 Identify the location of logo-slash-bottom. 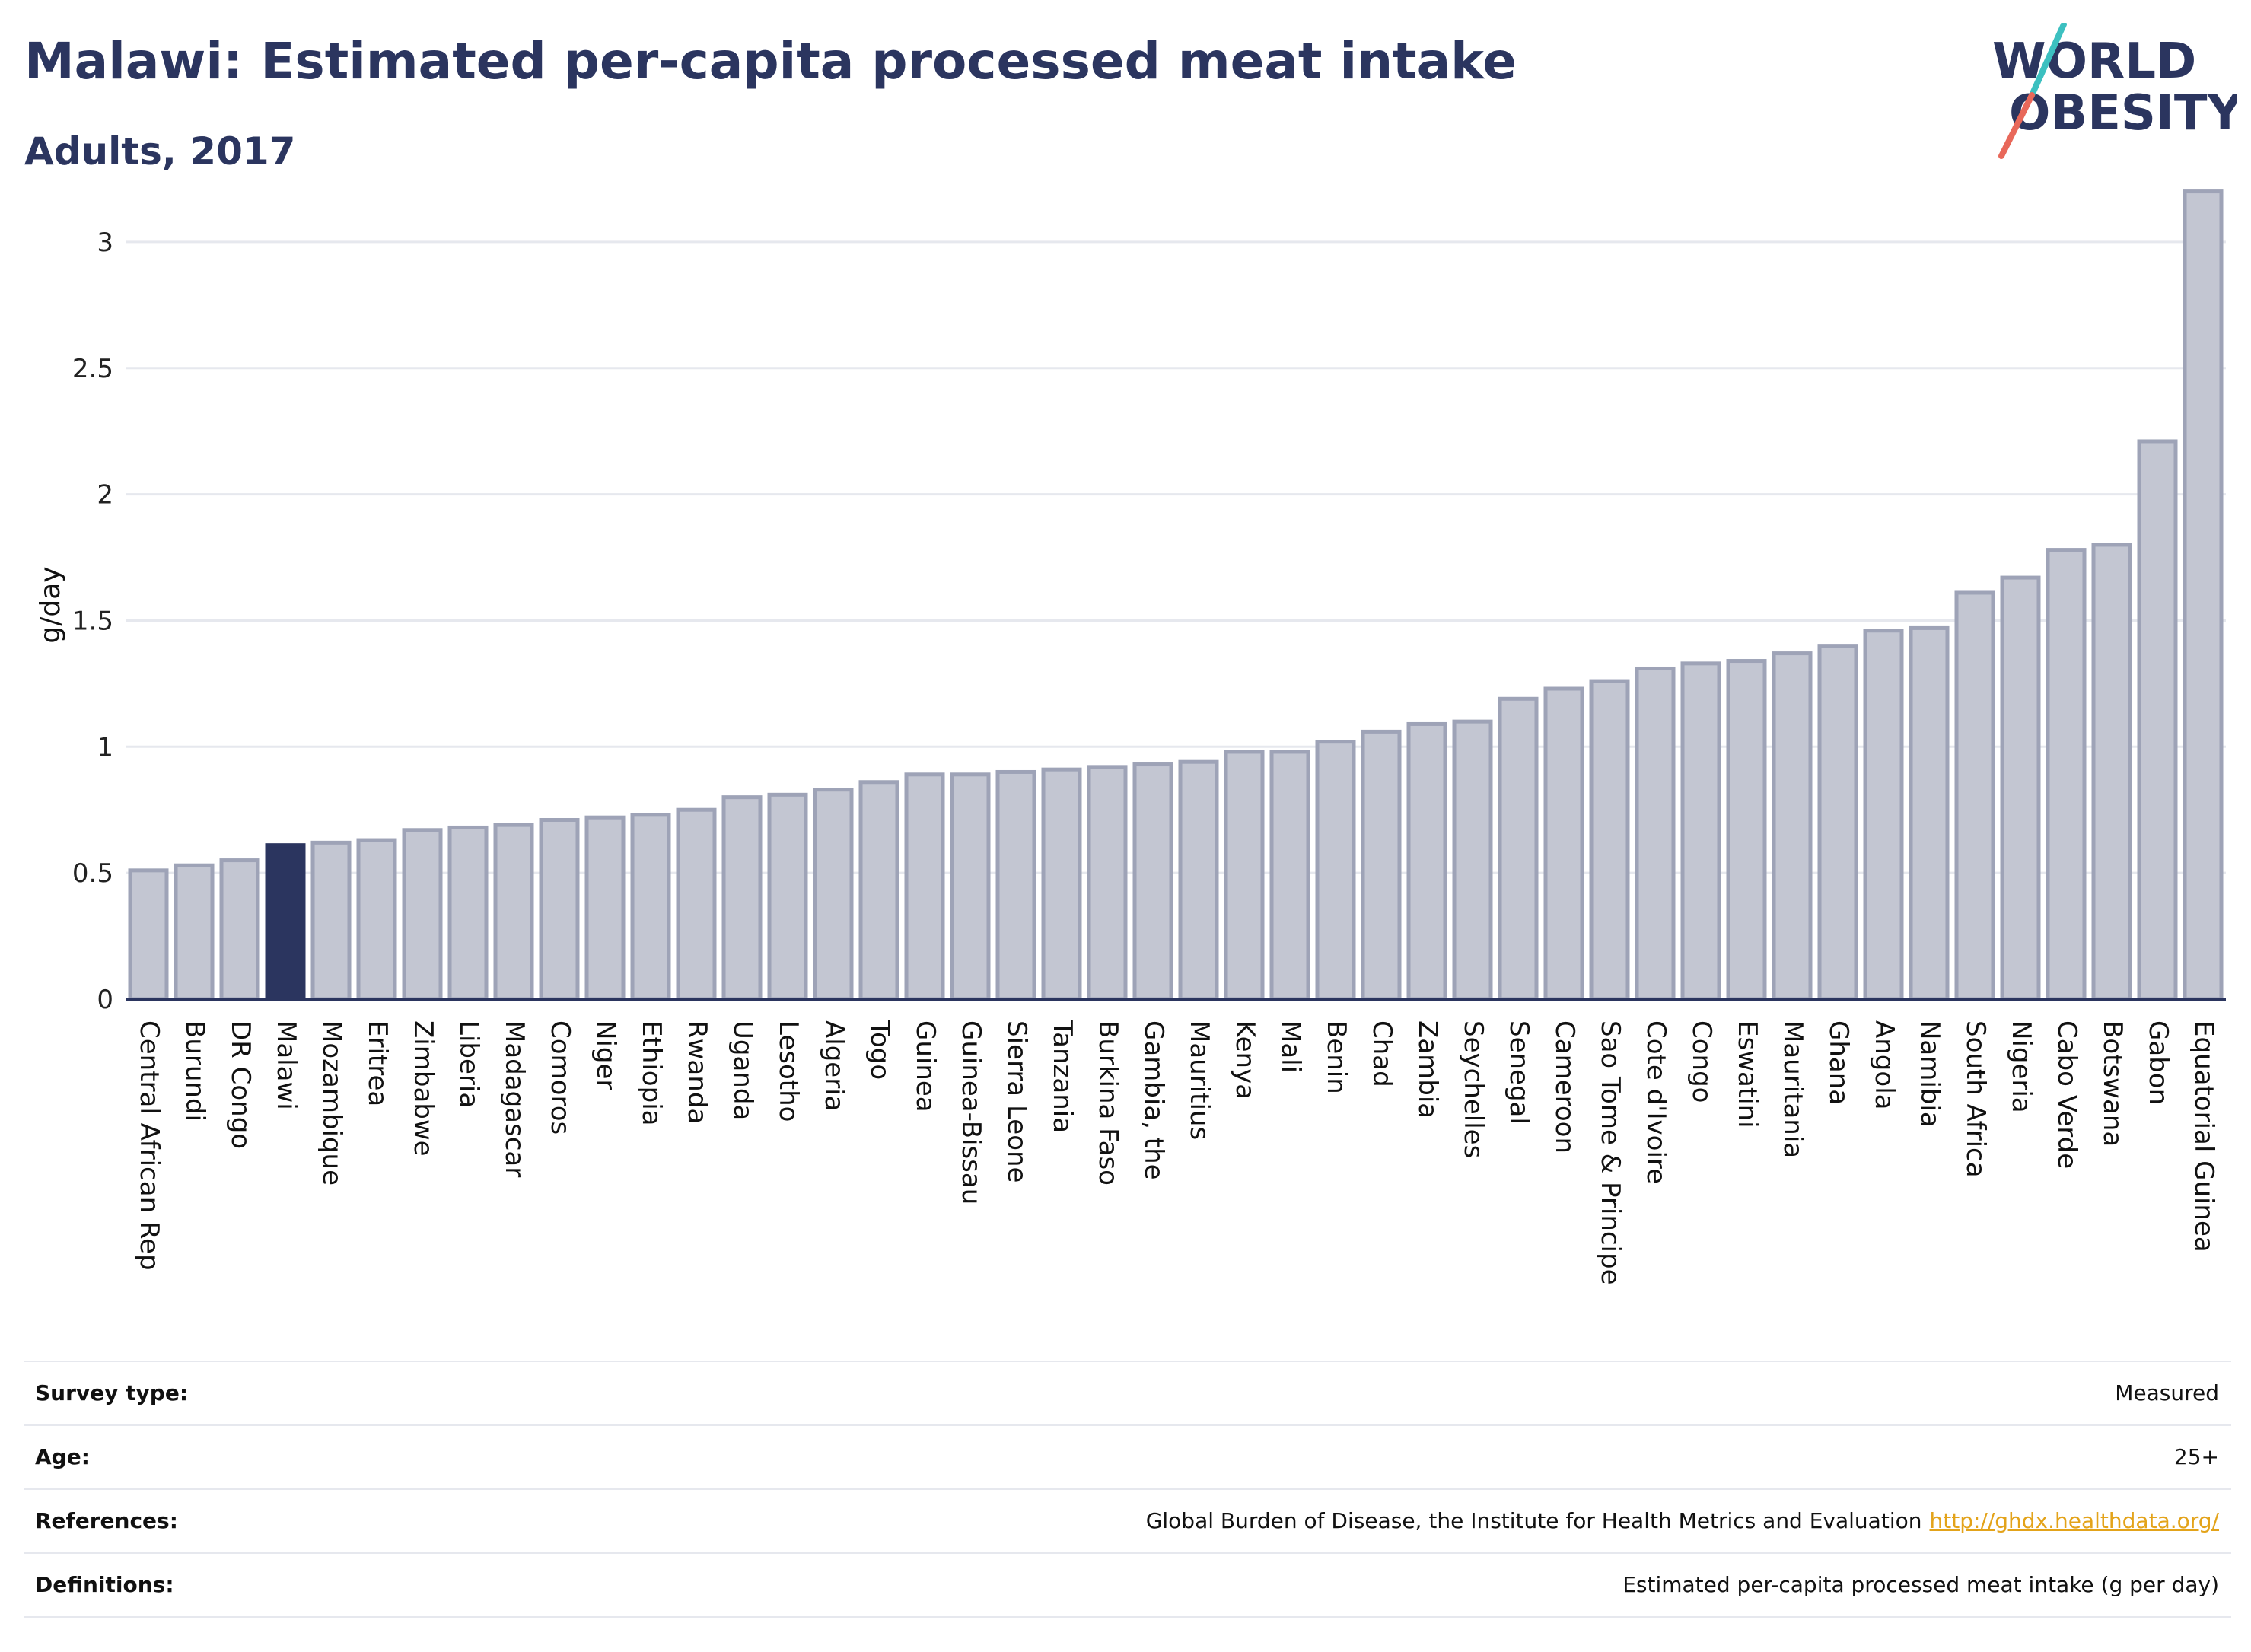
(2016, 125).